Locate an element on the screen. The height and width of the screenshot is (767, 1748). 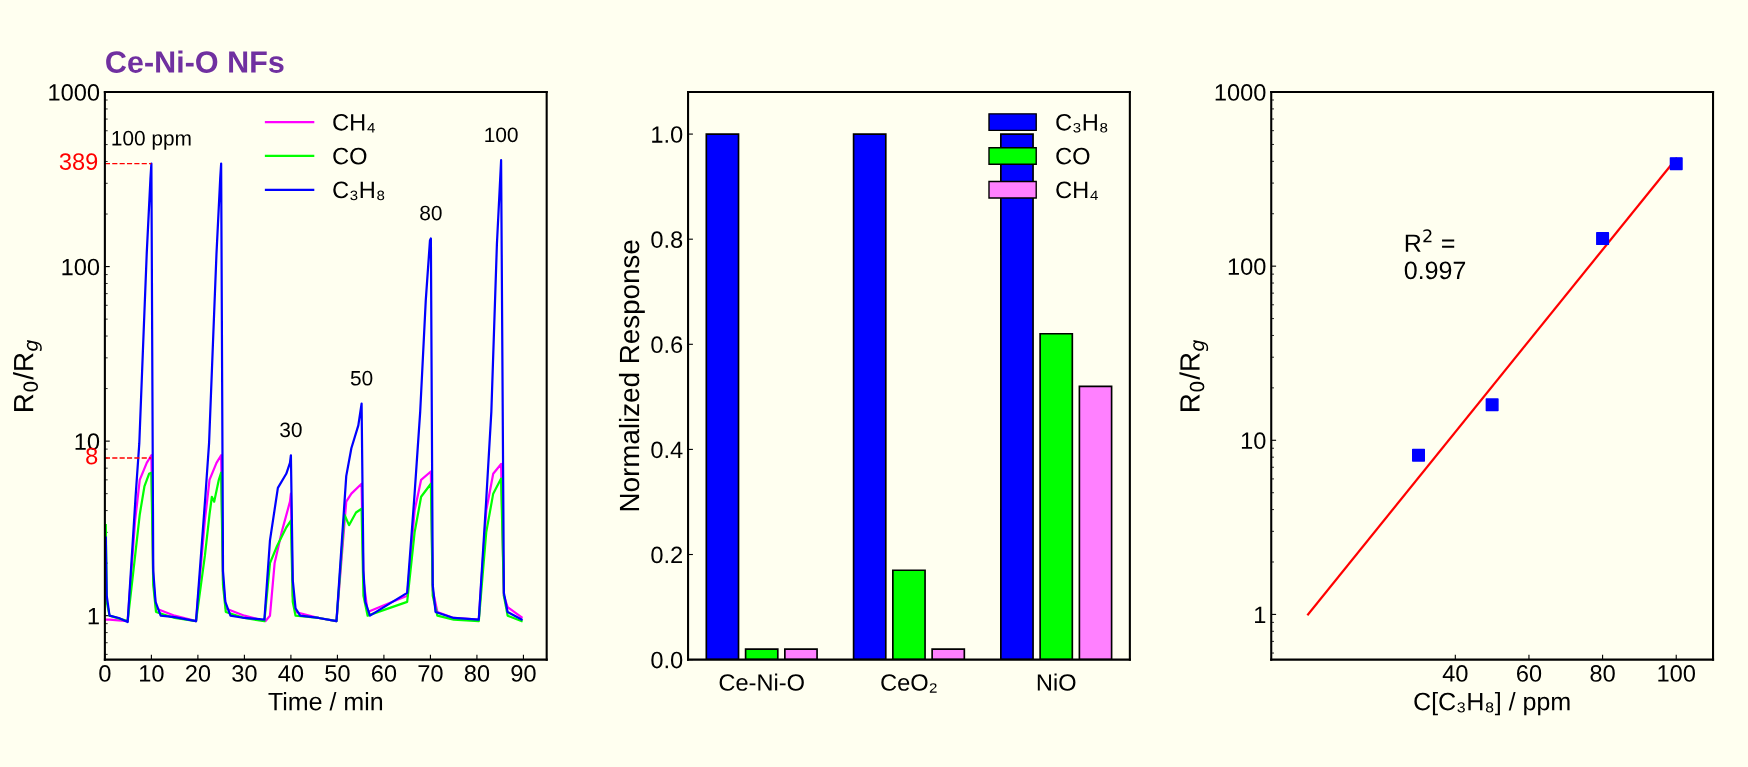
annotation: 100 ppm is located at coordinates (151, 140).